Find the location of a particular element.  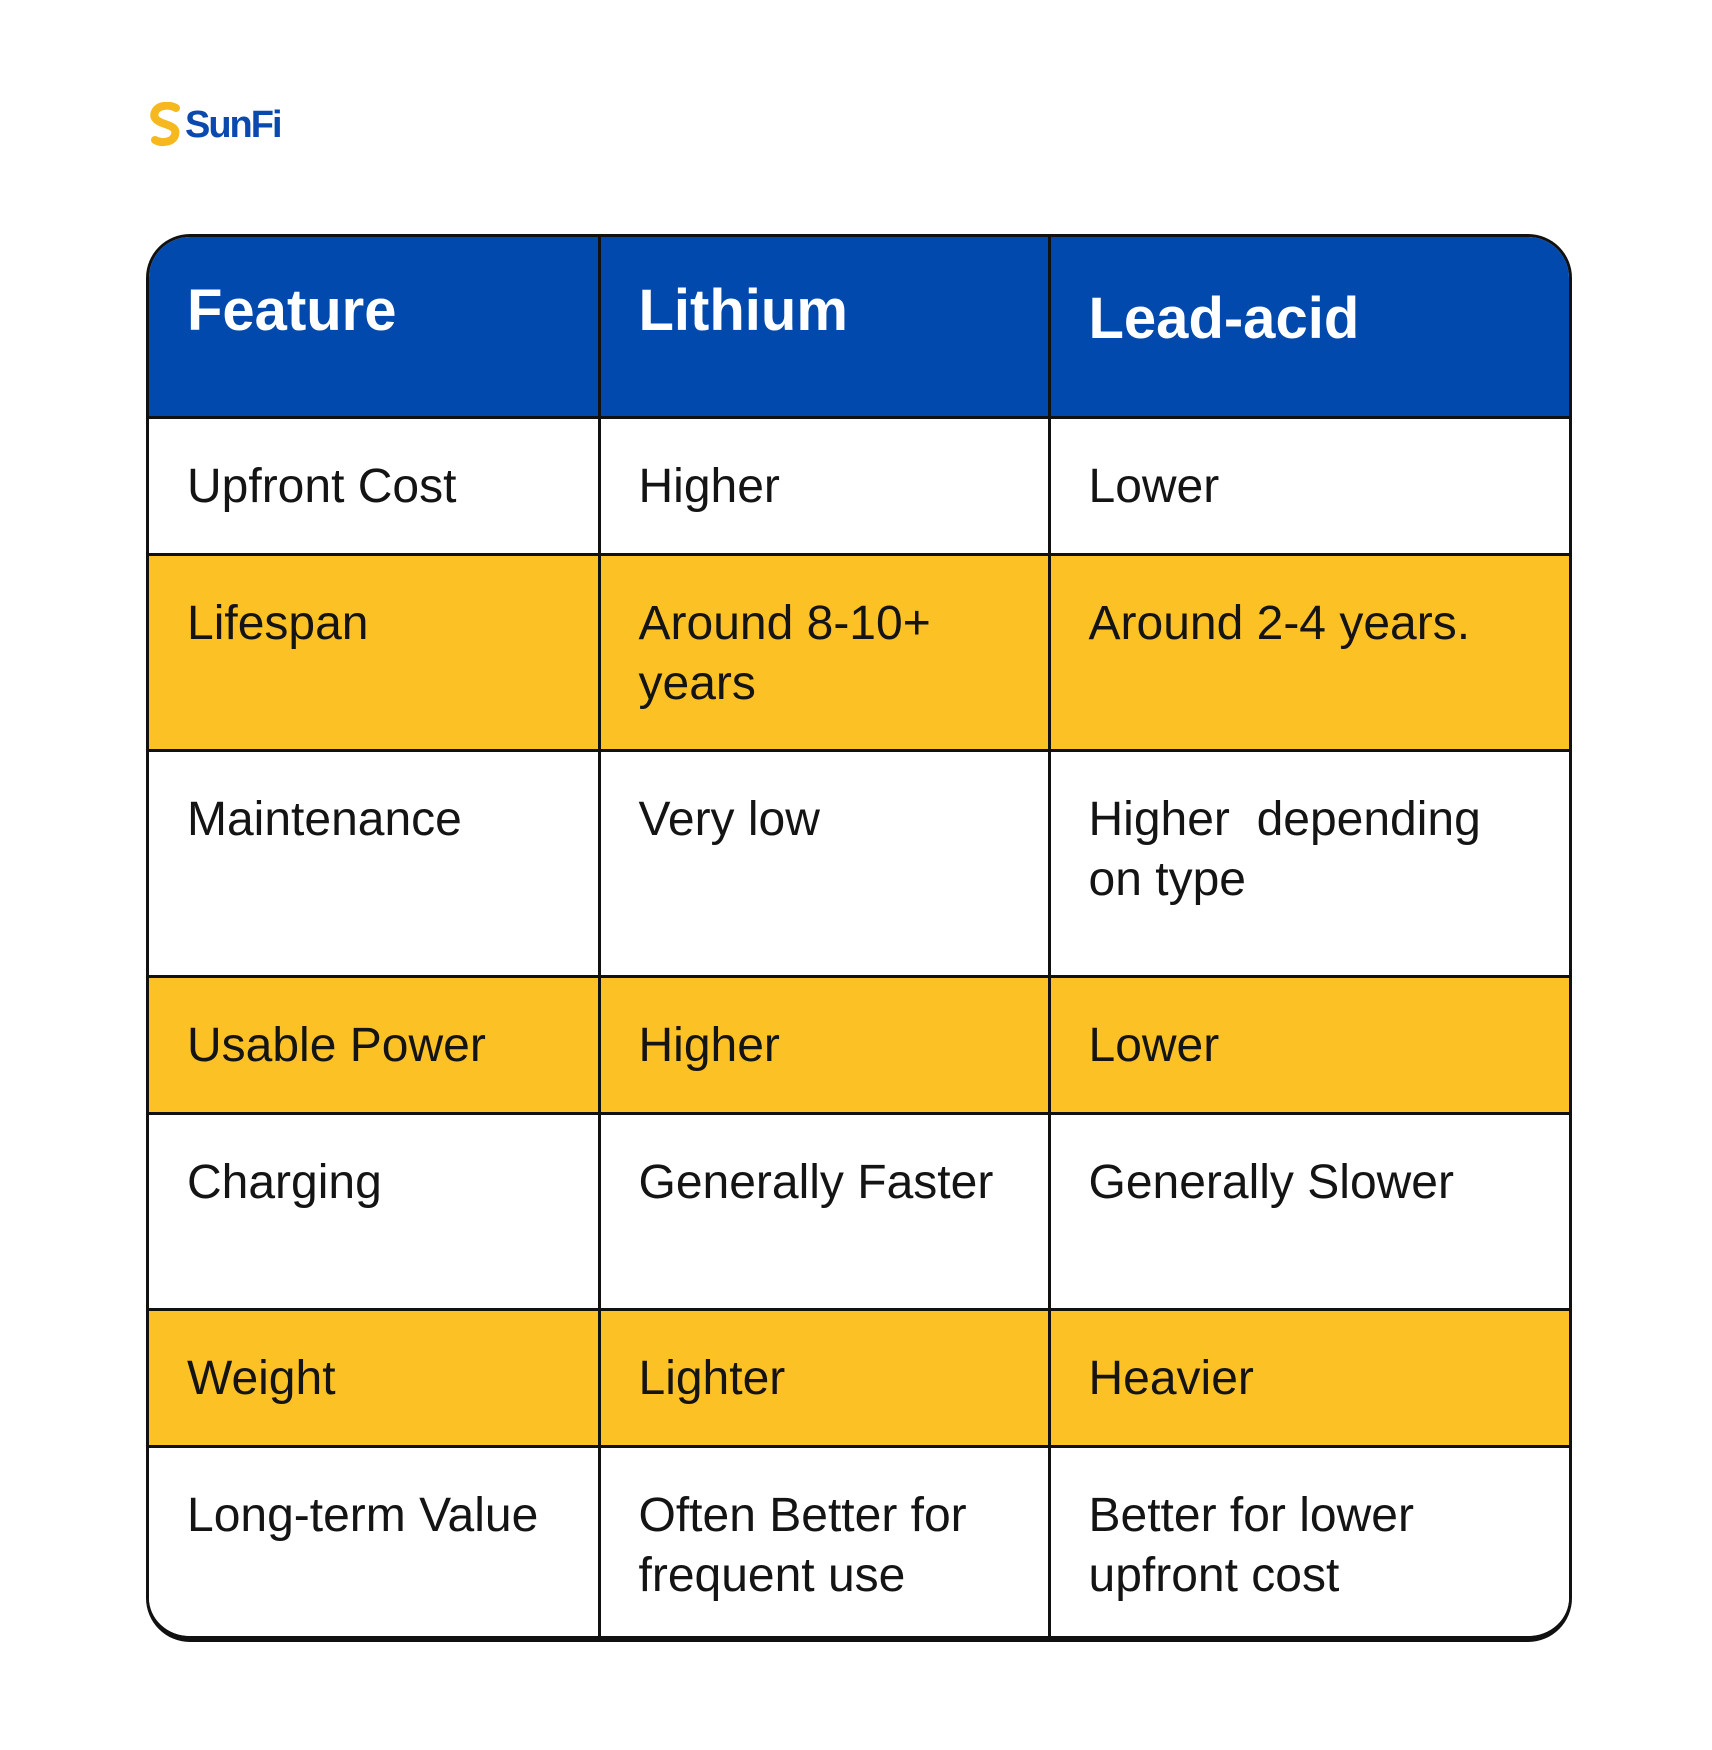

header-feature: Feature is located at coordinates (375, 328).